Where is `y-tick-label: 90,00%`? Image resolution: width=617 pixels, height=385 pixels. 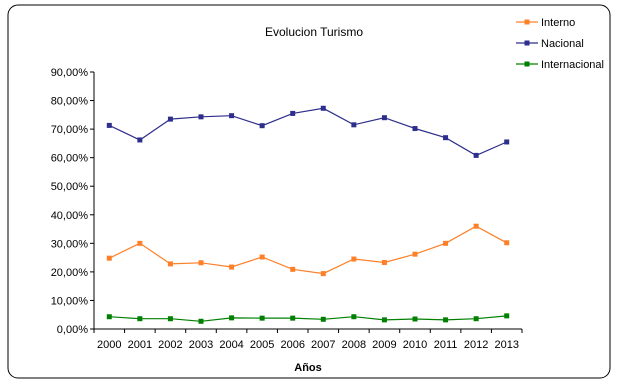
y-tick-label: 90,00% is located at coordinates (70, 73).